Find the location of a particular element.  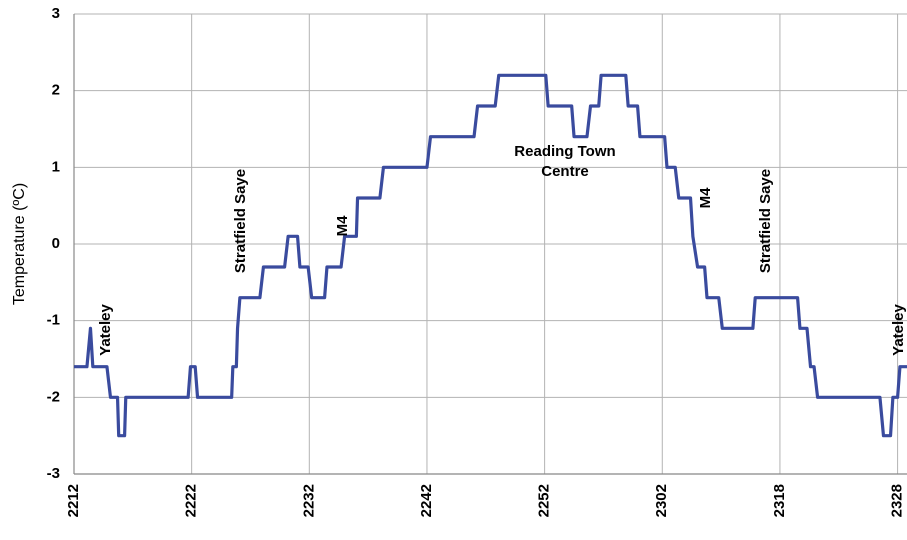

x-tick-label: 2328 is located at coordinates (897, 500).